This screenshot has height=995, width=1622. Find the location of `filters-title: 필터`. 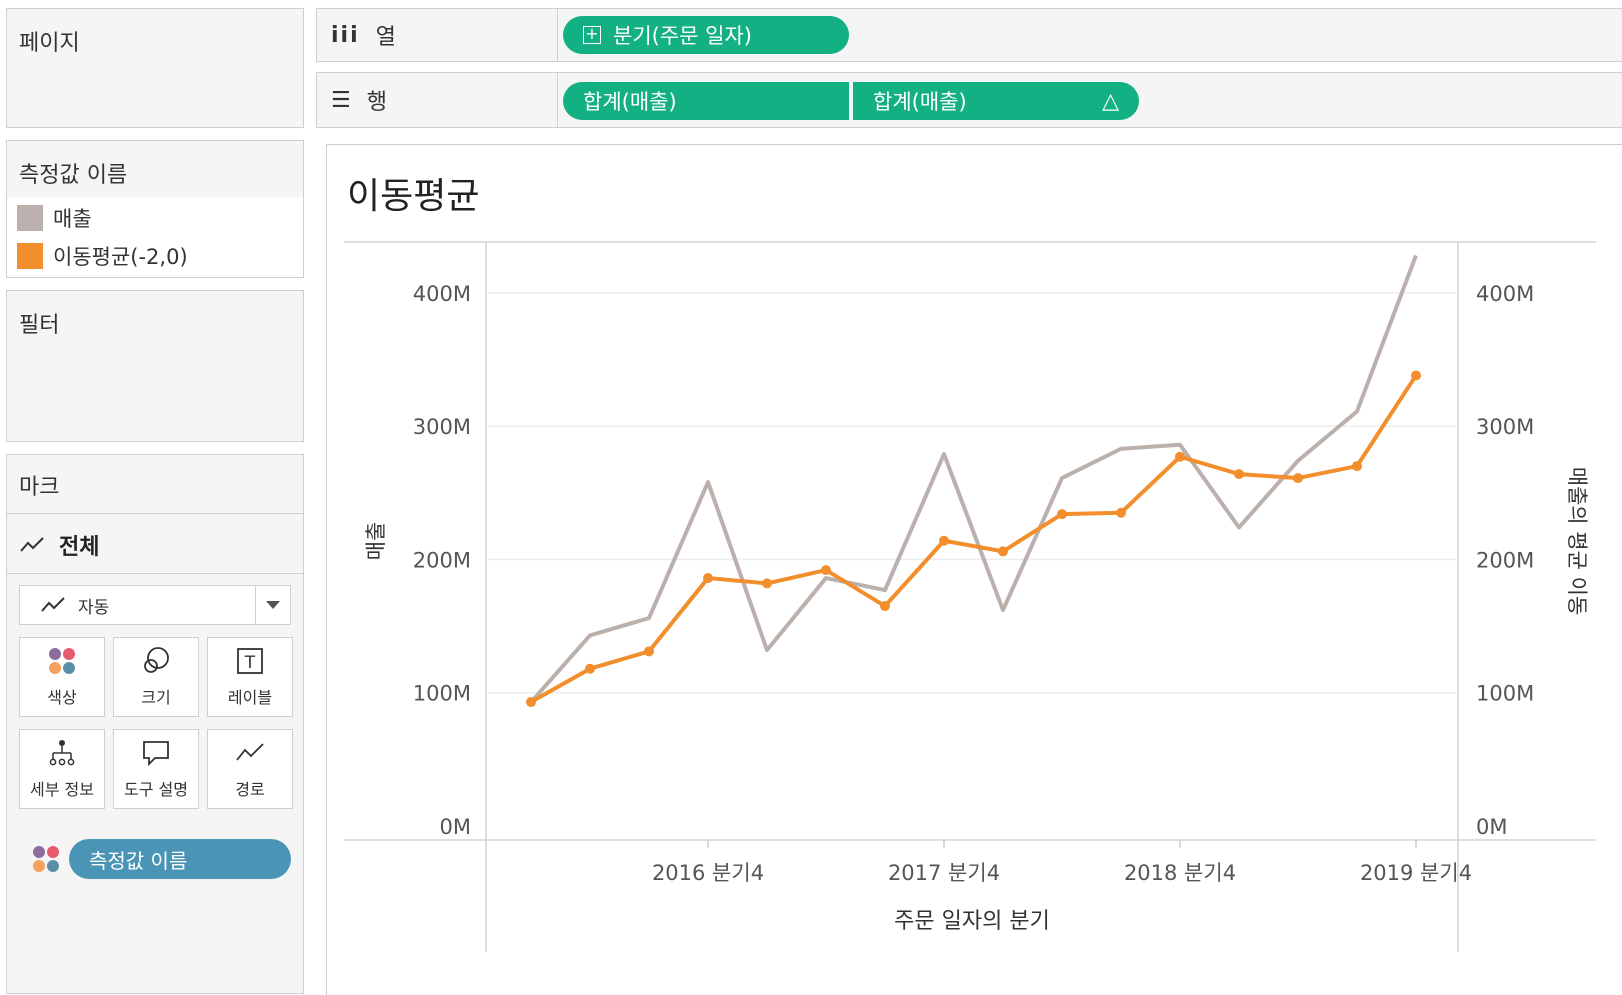

filters-title: 필터 is located at coordinates (39, 325).